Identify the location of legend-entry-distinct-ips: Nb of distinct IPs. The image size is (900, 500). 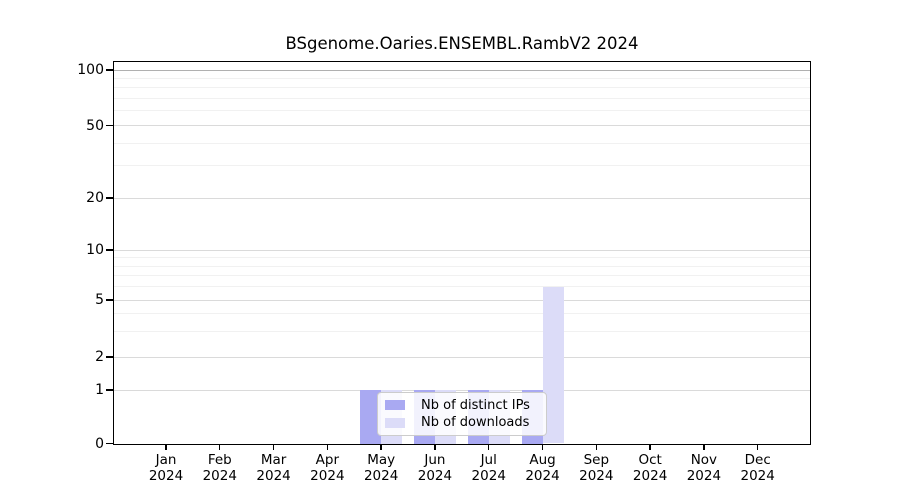
(461, 405).